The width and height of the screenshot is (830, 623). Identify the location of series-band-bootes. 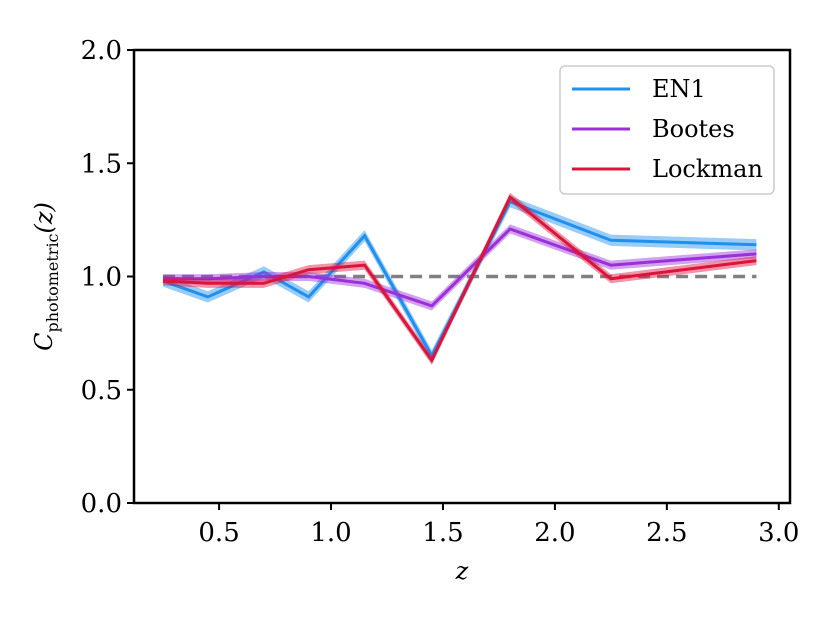
(460, 267).